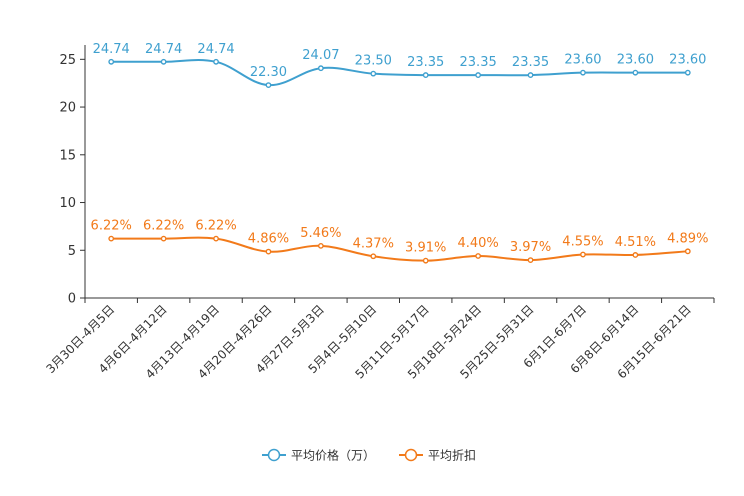 The image size is (744, 496). Describe the element at coordinates (635, 242) in the screenshot. I see `data-label: 4.51%` at that location.